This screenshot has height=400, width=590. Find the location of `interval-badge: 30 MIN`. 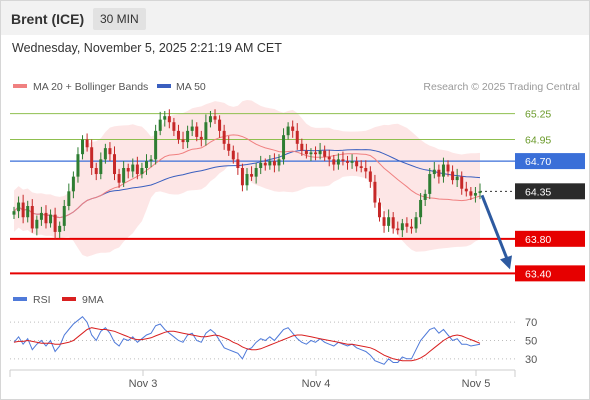

interval-badge: 30 MIN is located at coordinates (119, 19).